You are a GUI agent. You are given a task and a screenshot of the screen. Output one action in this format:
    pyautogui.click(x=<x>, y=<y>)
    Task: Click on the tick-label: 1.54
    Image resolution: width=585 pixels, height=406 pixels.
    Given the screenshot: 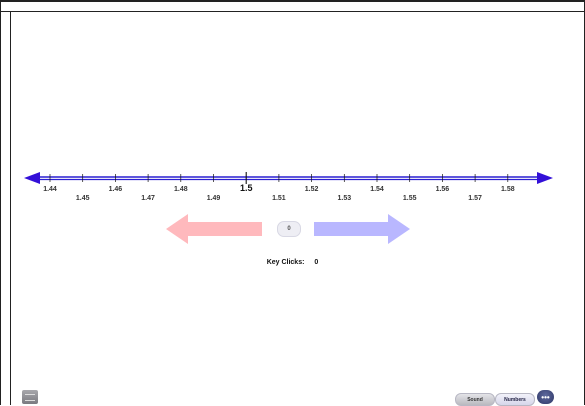 What is the action you would take?
    pyautogui.click(x=377, y=189)
    